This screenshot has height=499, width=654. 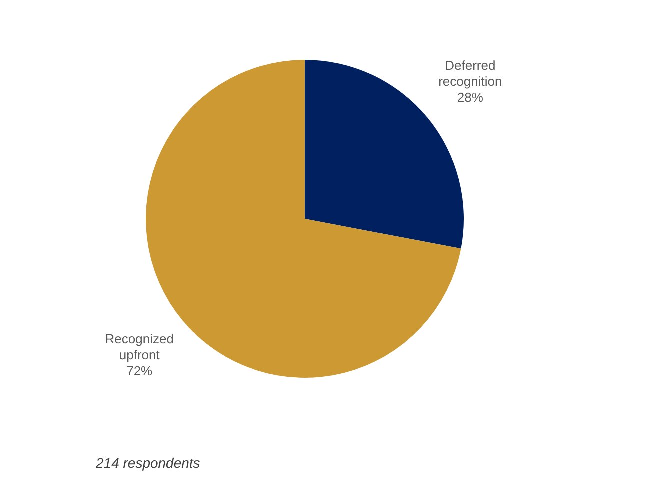 What do you see at coordinates (139, 346) in the screenshot?
I see `slice-label: Recognized upfront` at bounding box center [139, 346].